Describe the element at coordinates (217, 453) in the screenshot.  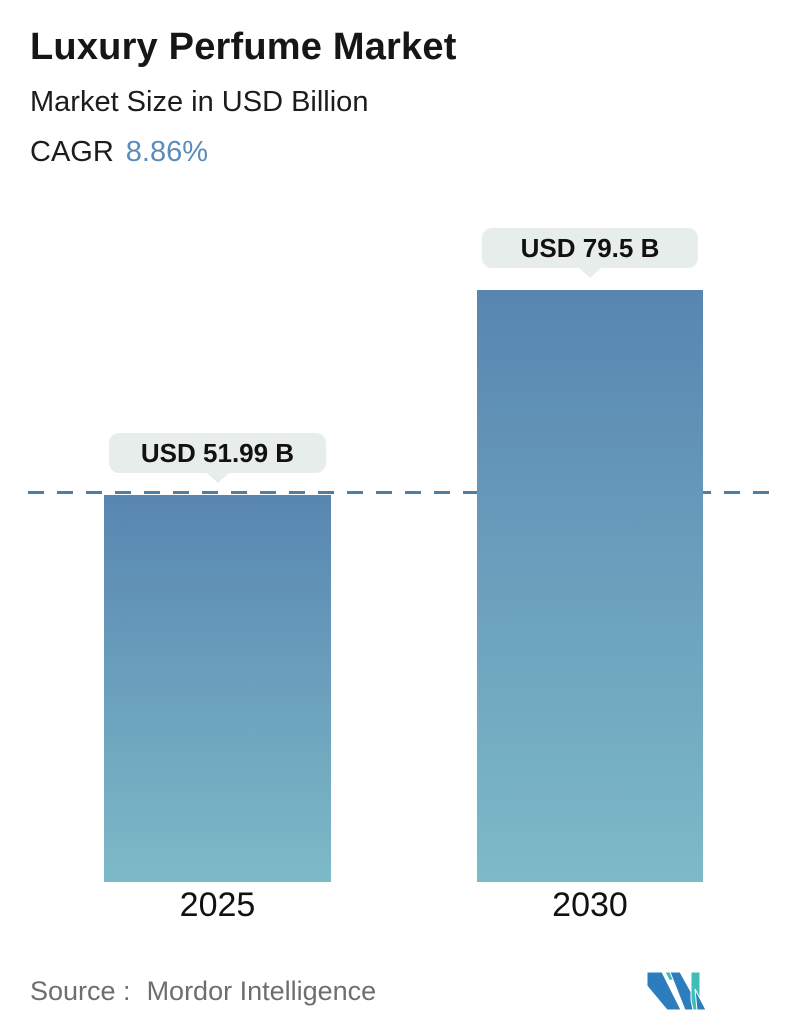
I see `value-badge-2025: USD 51.99 B` at that location.